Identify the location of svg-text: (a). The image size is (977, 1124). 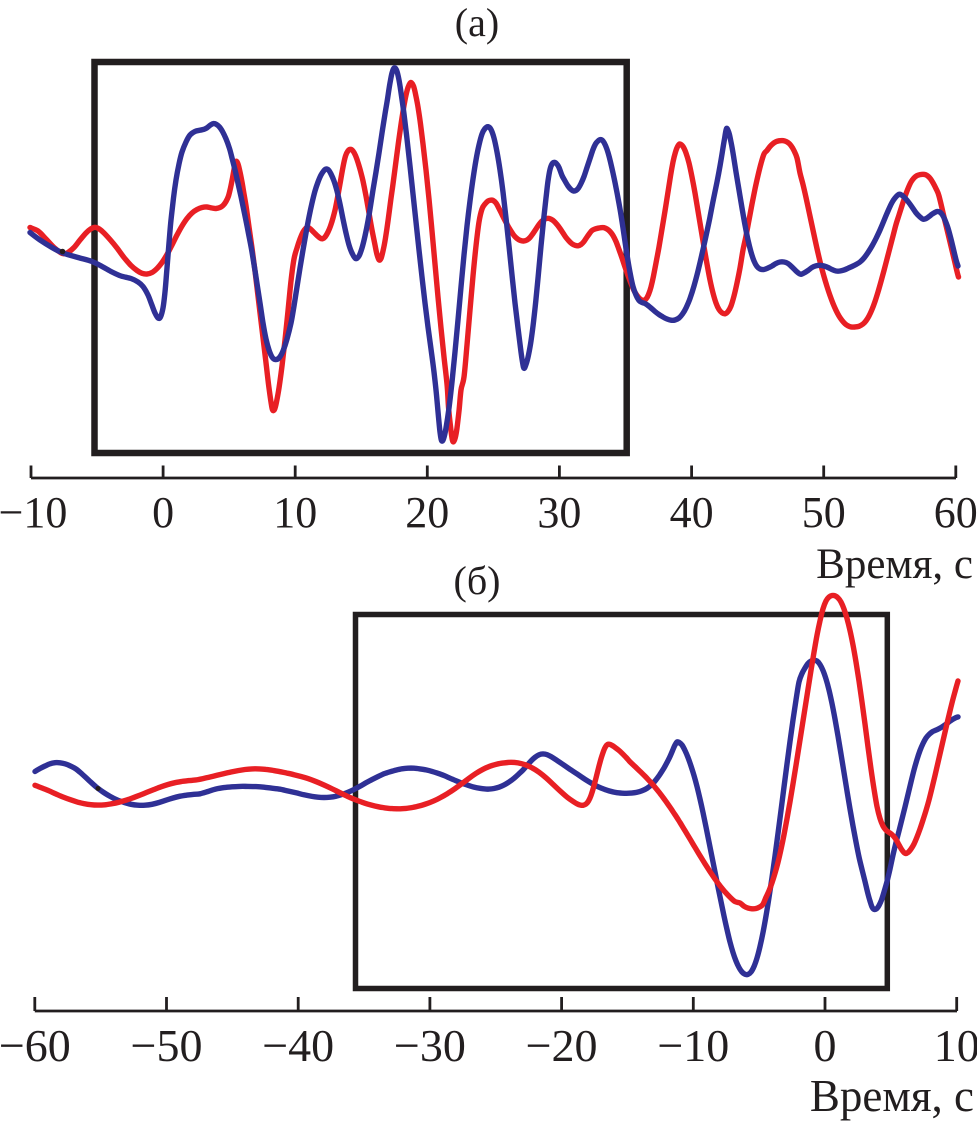
(477, 22).